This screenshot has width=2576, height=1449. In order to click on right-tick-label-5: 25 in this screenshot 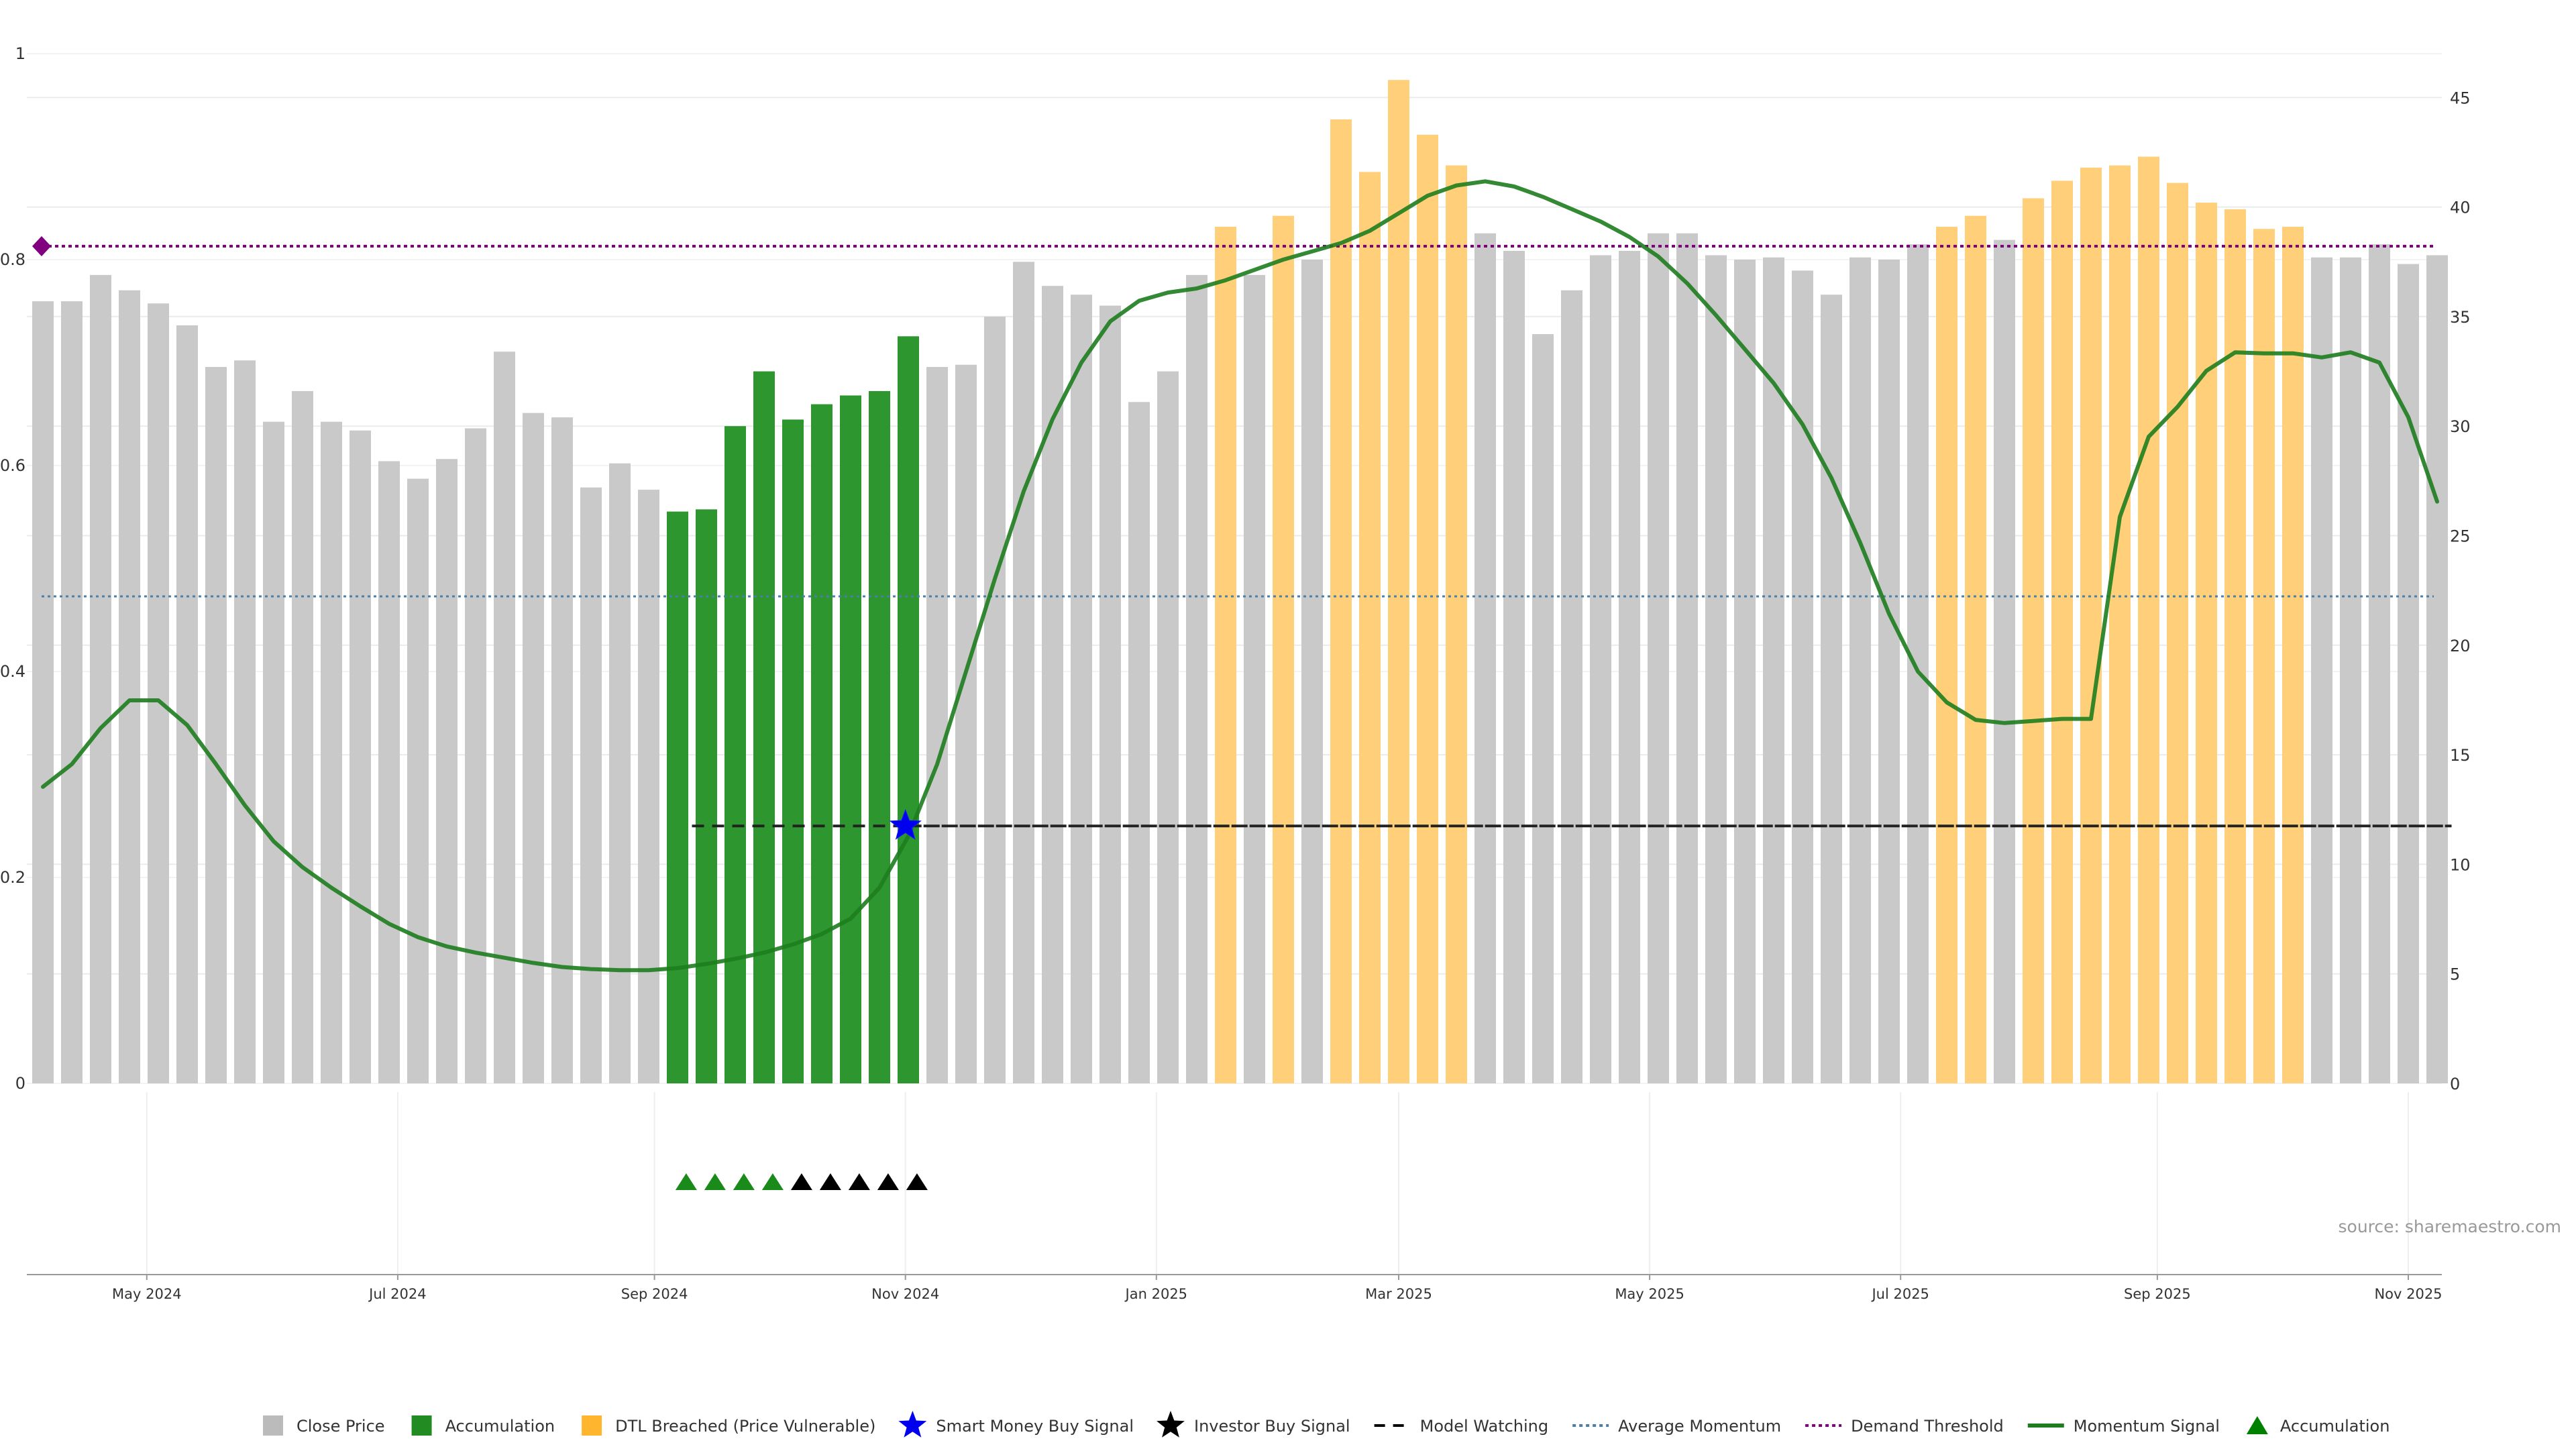, I will do `click(2460, 536)`.